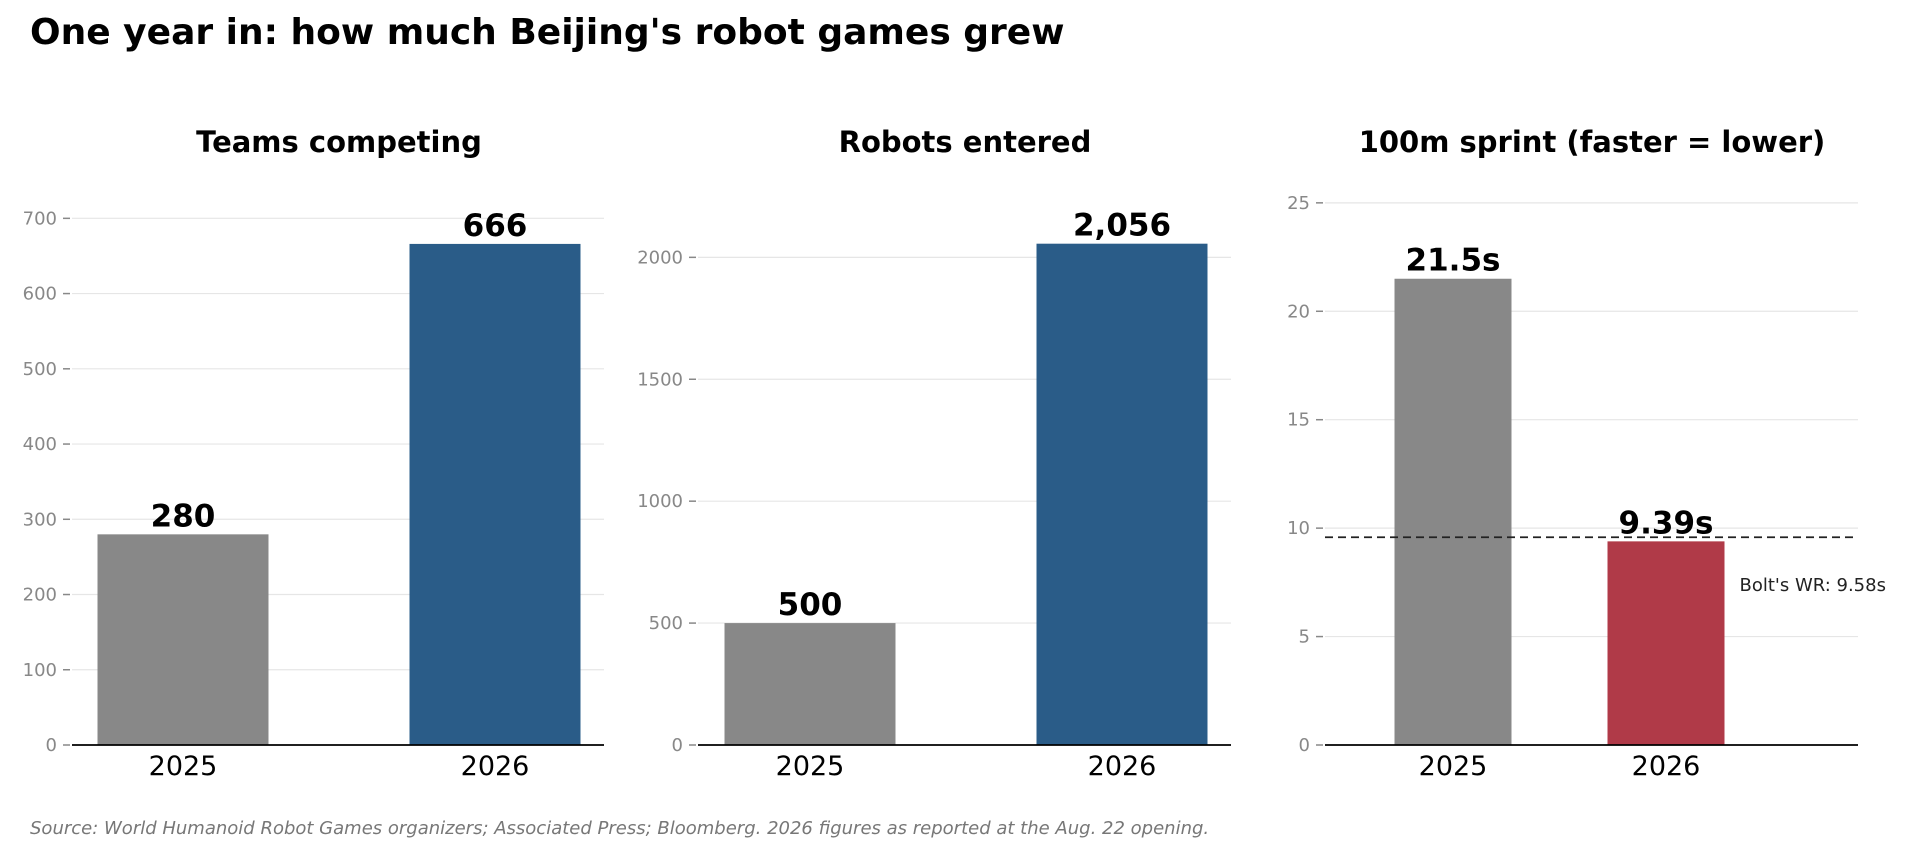 Image resolution: width=1920 pixels, height=858 pixels. Describe the element at coordinates (1304, 637) in the screenshot. I see `y-tick-label: 5` at that location.